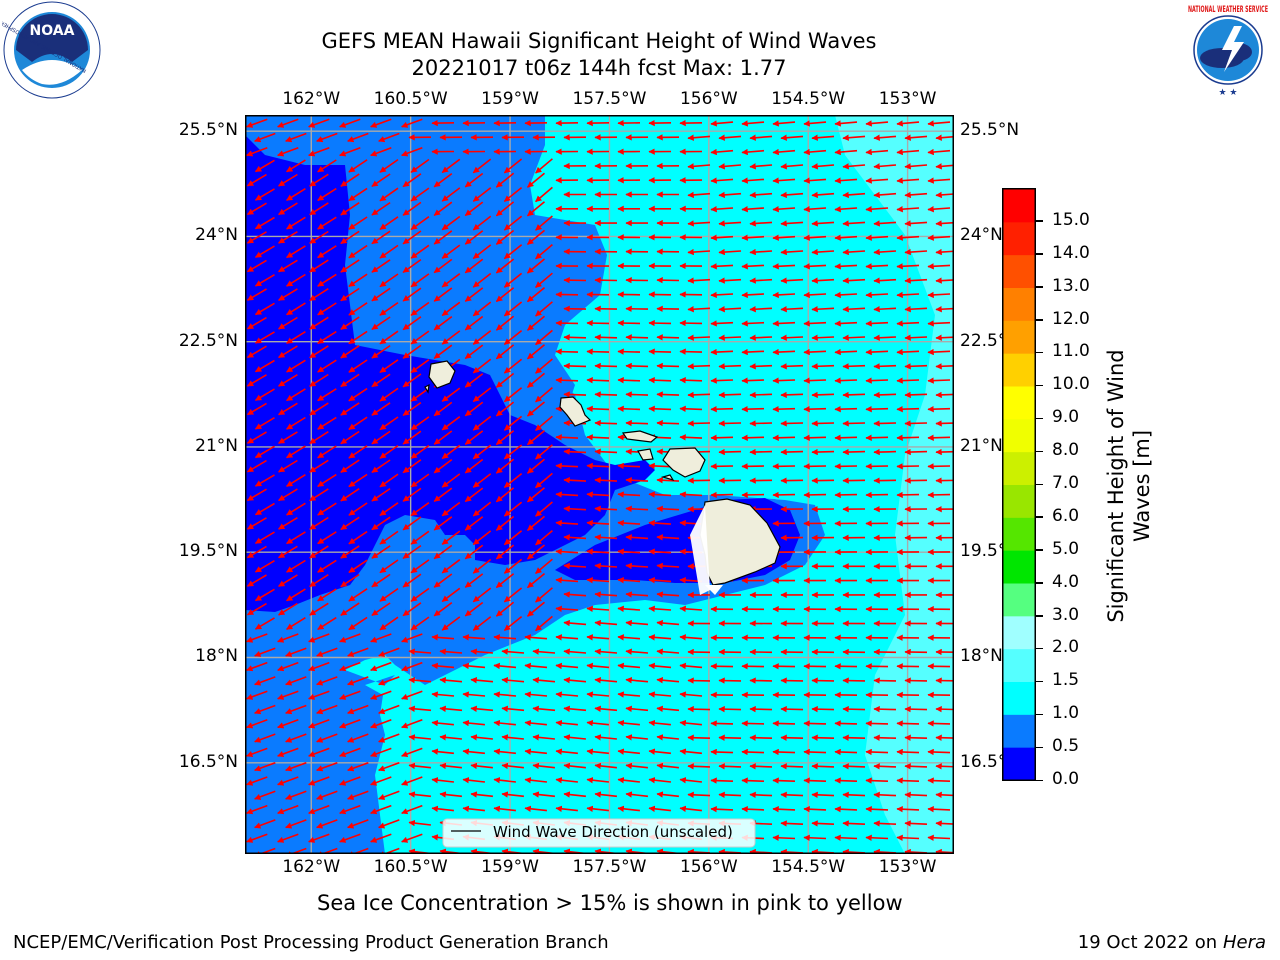  Describe the element at coordinates (708, 867) in the screenshot. I see `lon-tick-bottom: 156°W` at that location.